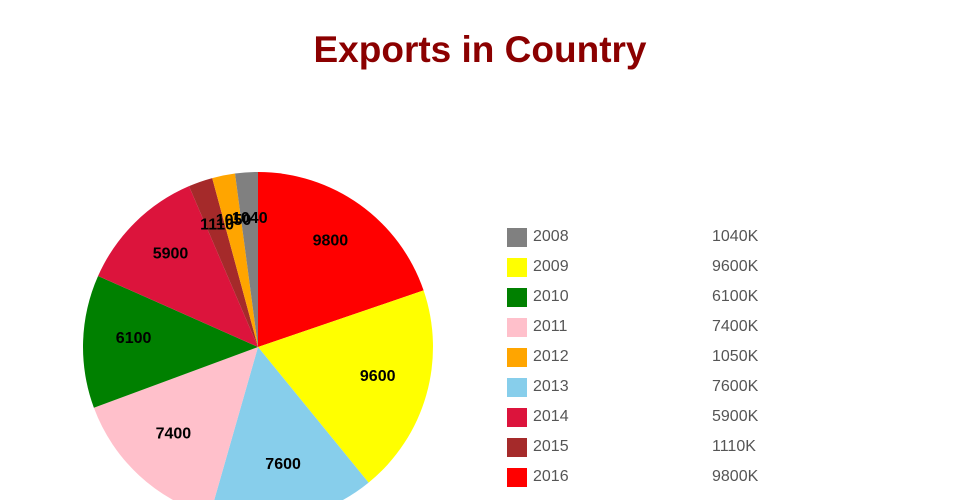 This screenshot has width=960, height=500. What do you see at coordinates (283, 464) in the screenshot?
I see `svg-text: 7600` at bounding box center [283, 464].